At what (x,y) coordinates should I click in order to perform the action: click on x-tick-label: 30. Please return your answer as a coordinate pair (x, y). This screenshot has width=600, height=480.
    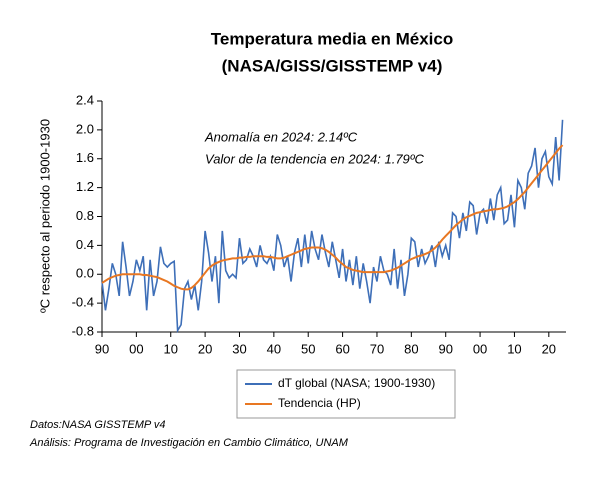
    Looking at the image, I should click on (239, 348).